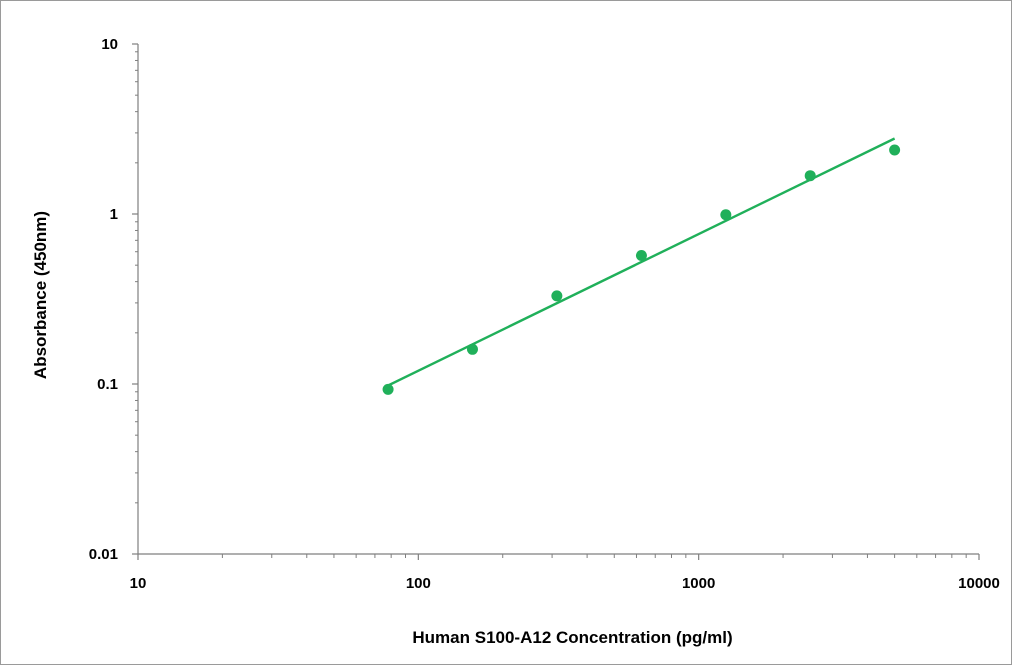 The image size is (1012, 665). I want to click on x-tick-label: 100, so click(418, 583).